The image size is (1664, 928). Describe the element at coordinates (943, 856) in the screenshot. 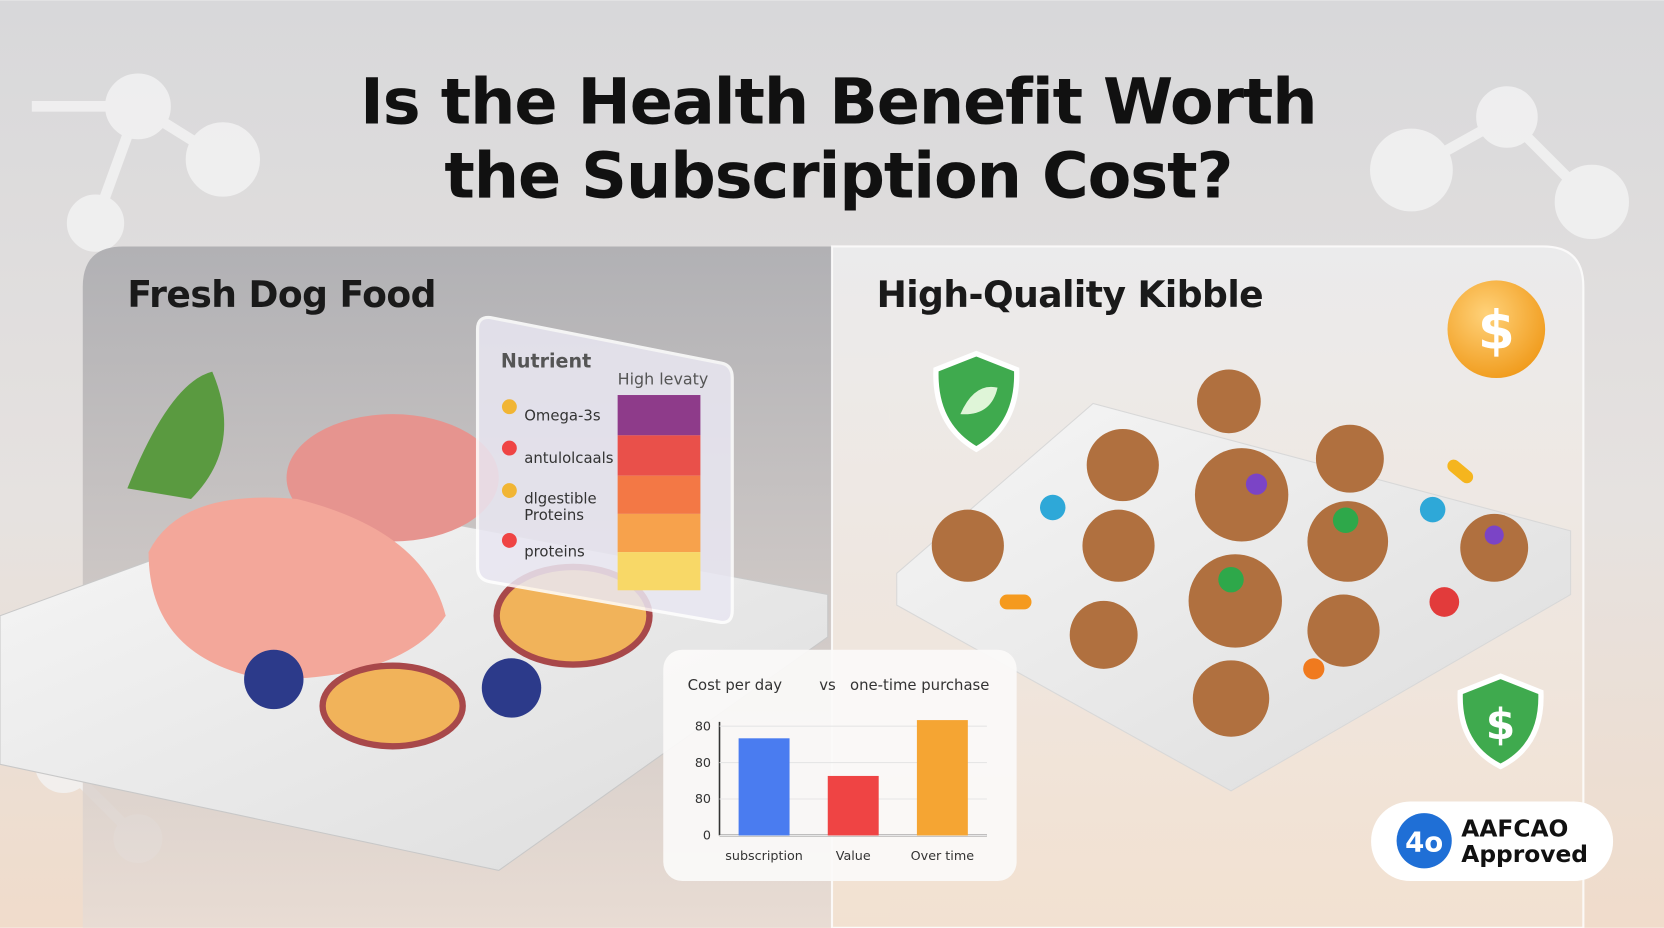

I see `x-tick-label: Over time` at that location.